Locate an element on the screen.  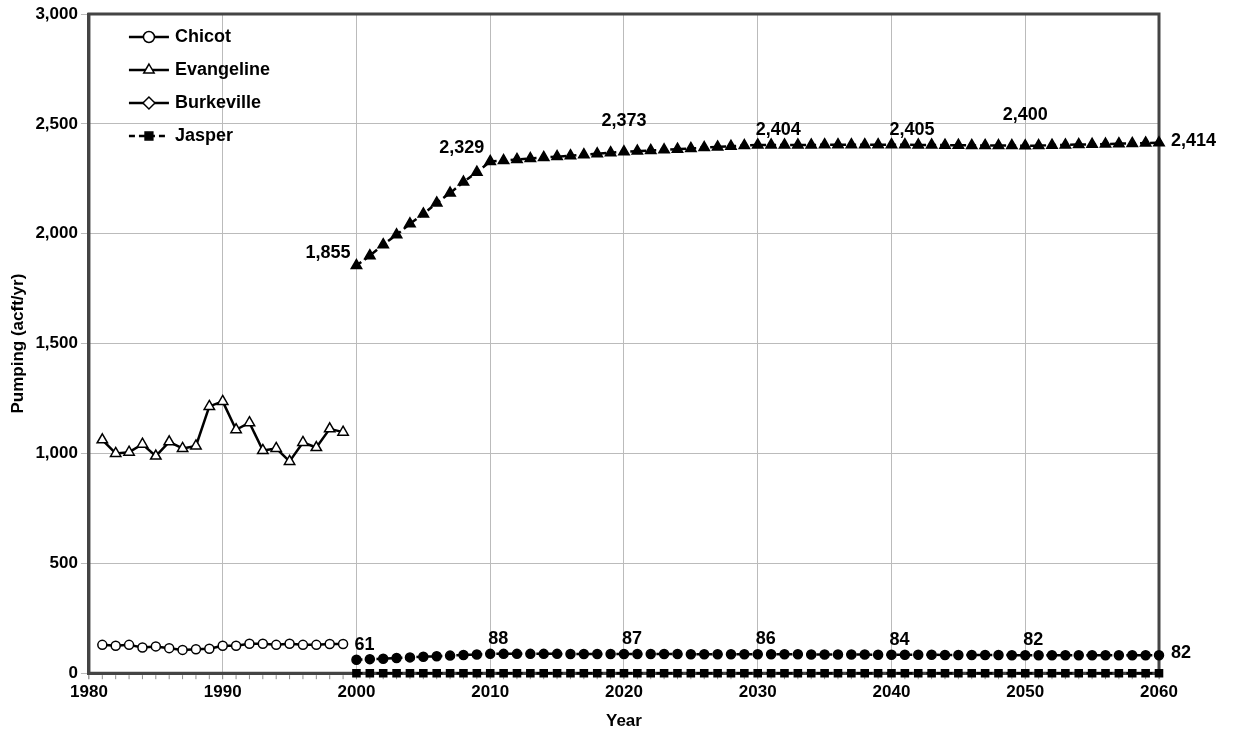
data-label: 2,373 is located at coordinates (624, 119).